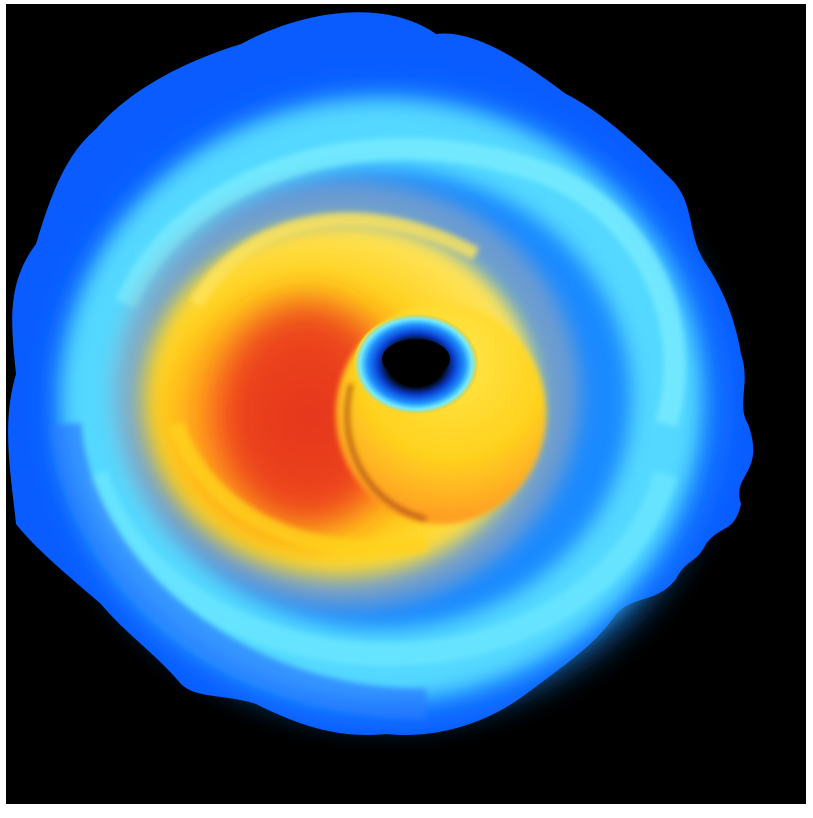 The height and width of the screenshot is (818, 813). I want to click on black-hole-center, so click(416, 359).